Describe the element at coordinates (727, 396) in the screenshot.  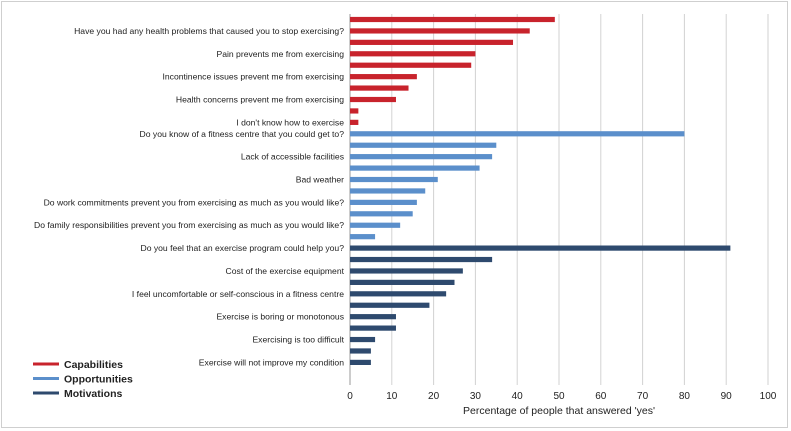
I see `x-tick-label: 90` at that location.